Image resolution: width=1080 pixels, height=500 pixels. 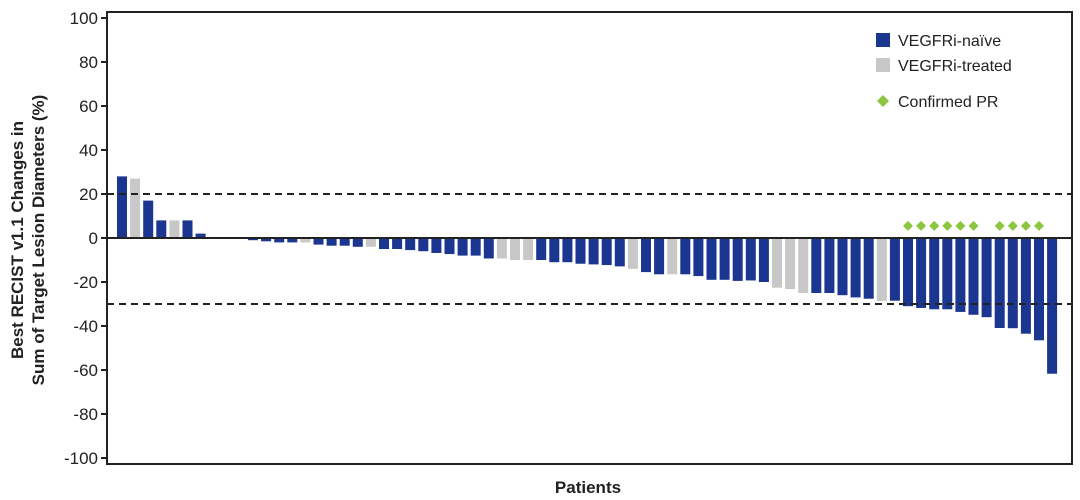 What do you see at coordinates (883, 101) in the screenshot?
I see `legend-diamond-icon` at bounding box center [883, 101].